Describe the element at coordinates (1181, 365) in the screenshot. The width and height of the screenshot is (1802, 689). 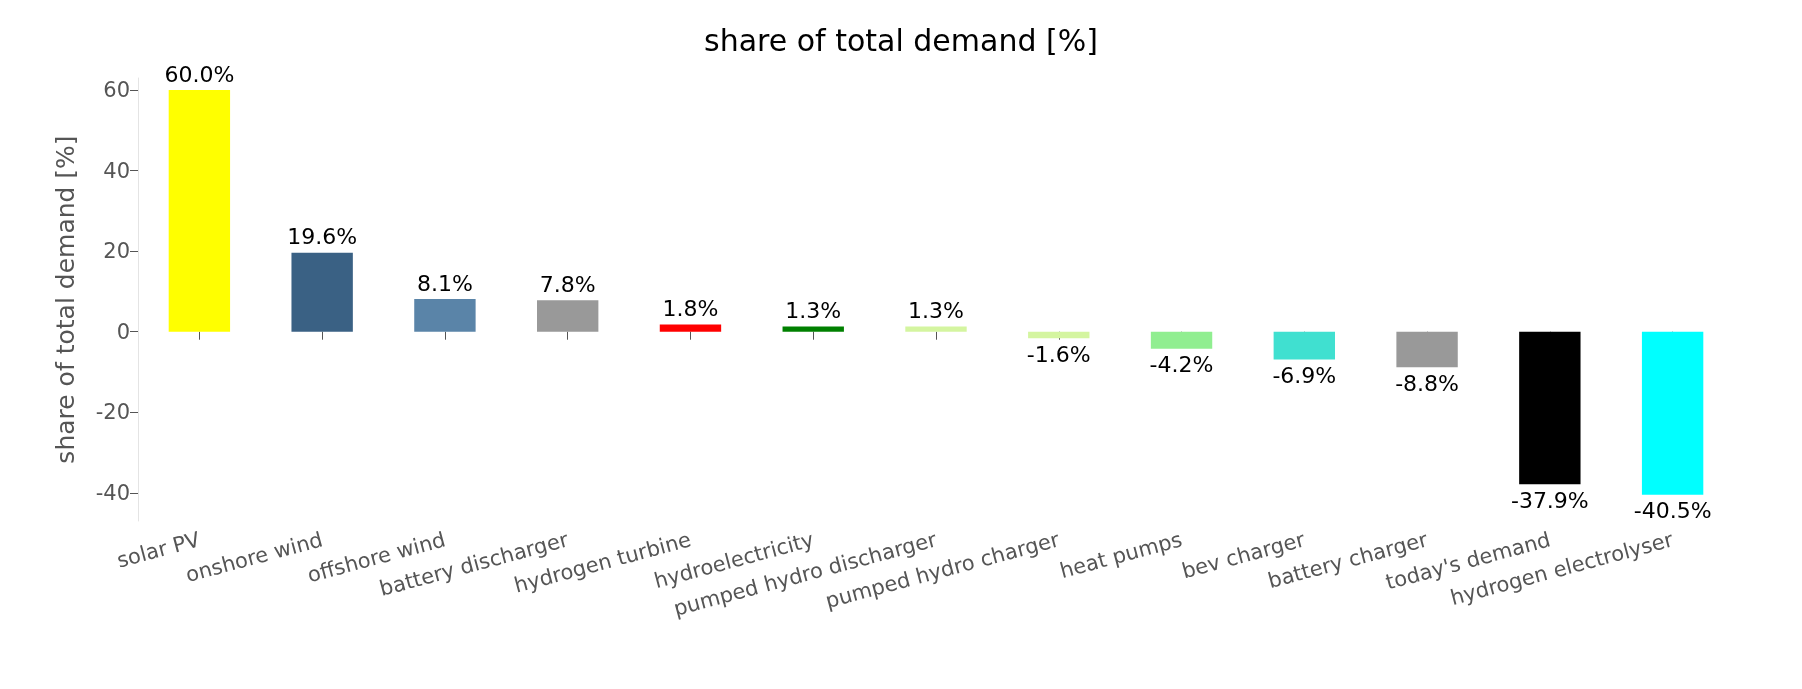
I see `data-label: -4.2%` at that location.